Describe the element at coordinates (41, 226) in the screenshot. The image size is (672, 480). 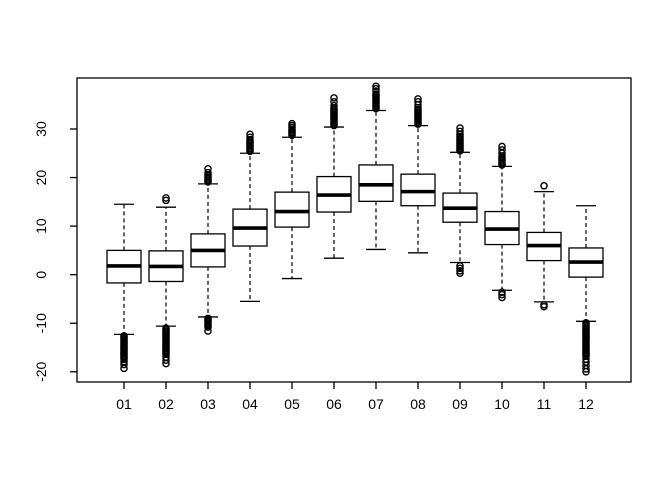
I see `y-tick-label: 10` at that location.